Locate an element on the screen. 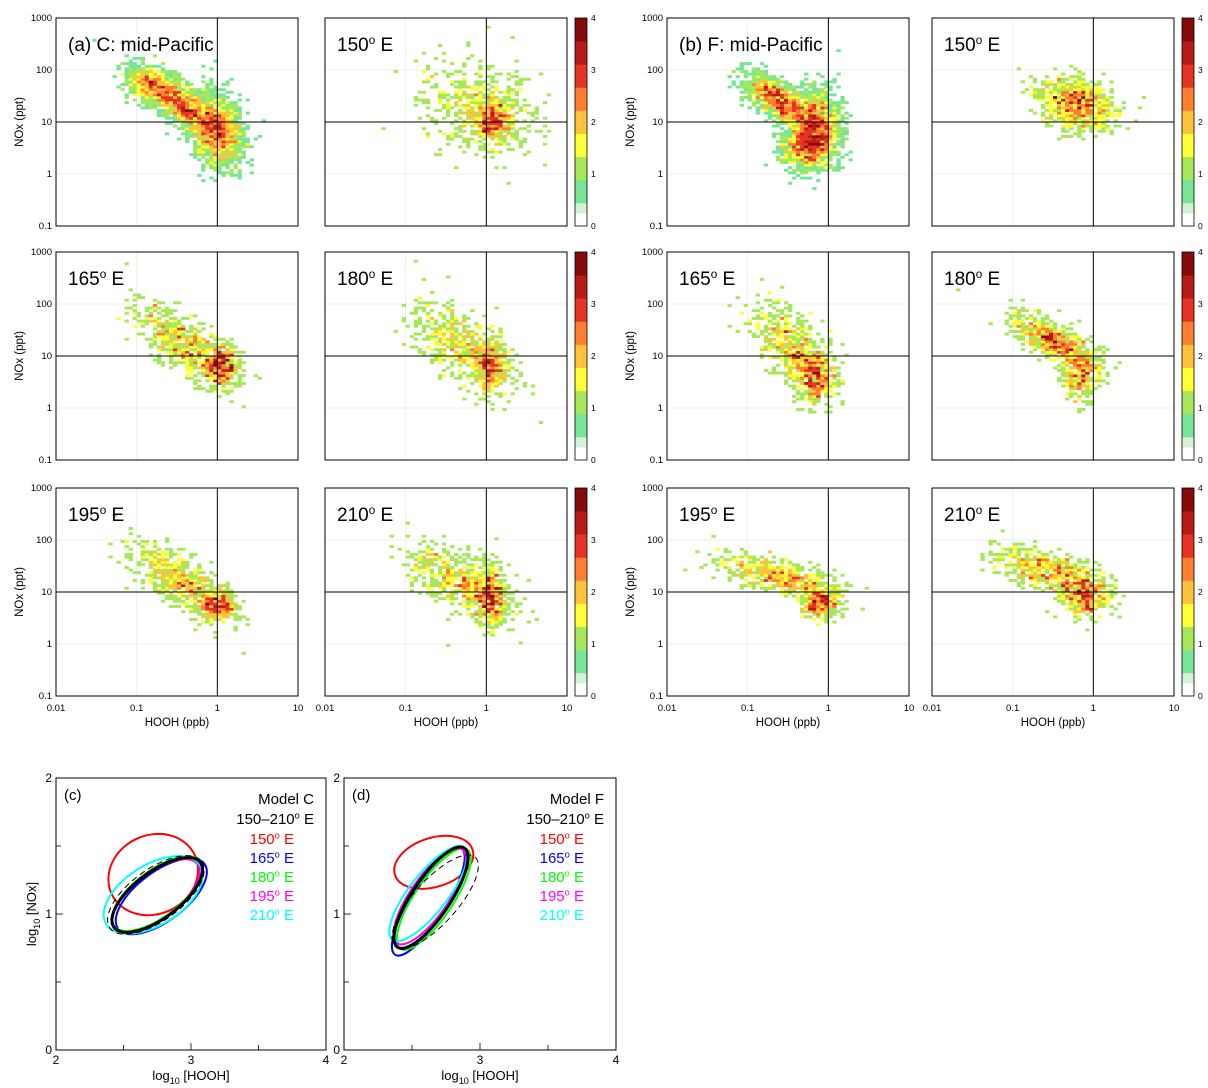 Image resolution: width=1208 pixels, height=1088 pixels. y-tick-label: 10 is located at coordinates (657, 356).